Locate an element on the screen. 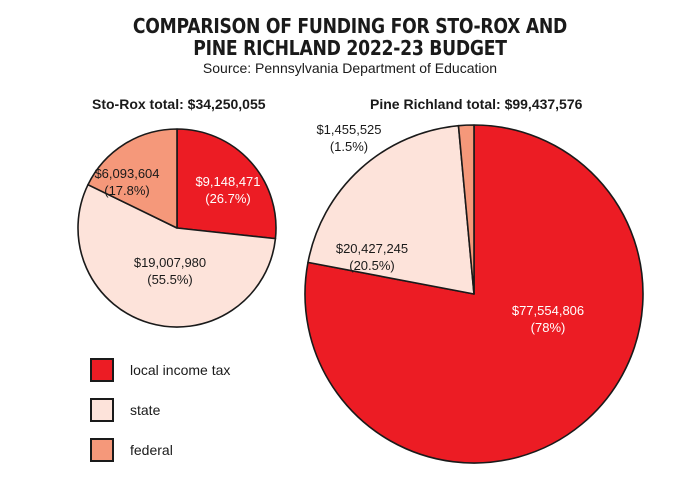 The width and height of the screenshot is (700, 482). legend-swatch-state is located at coordinates (102, 410).